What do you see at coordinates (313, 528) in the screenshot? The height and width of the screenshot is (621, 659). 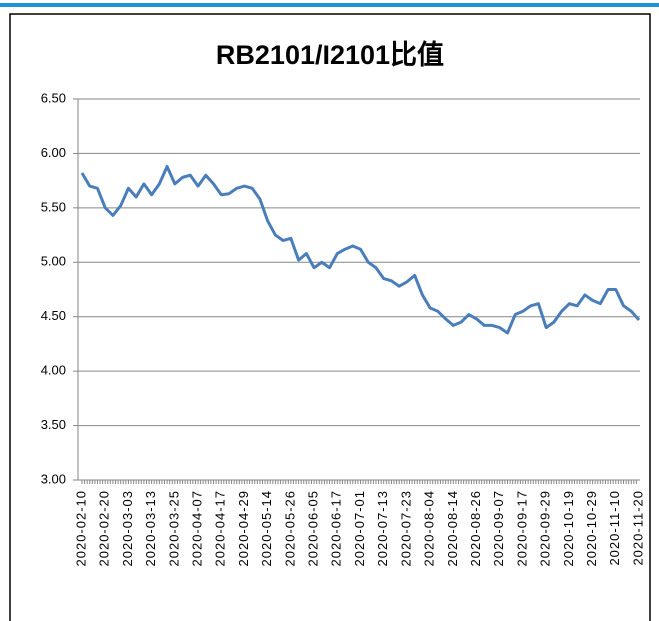 I see `x-tick-label: 2020-06-05` at bounding box center [313, 528].